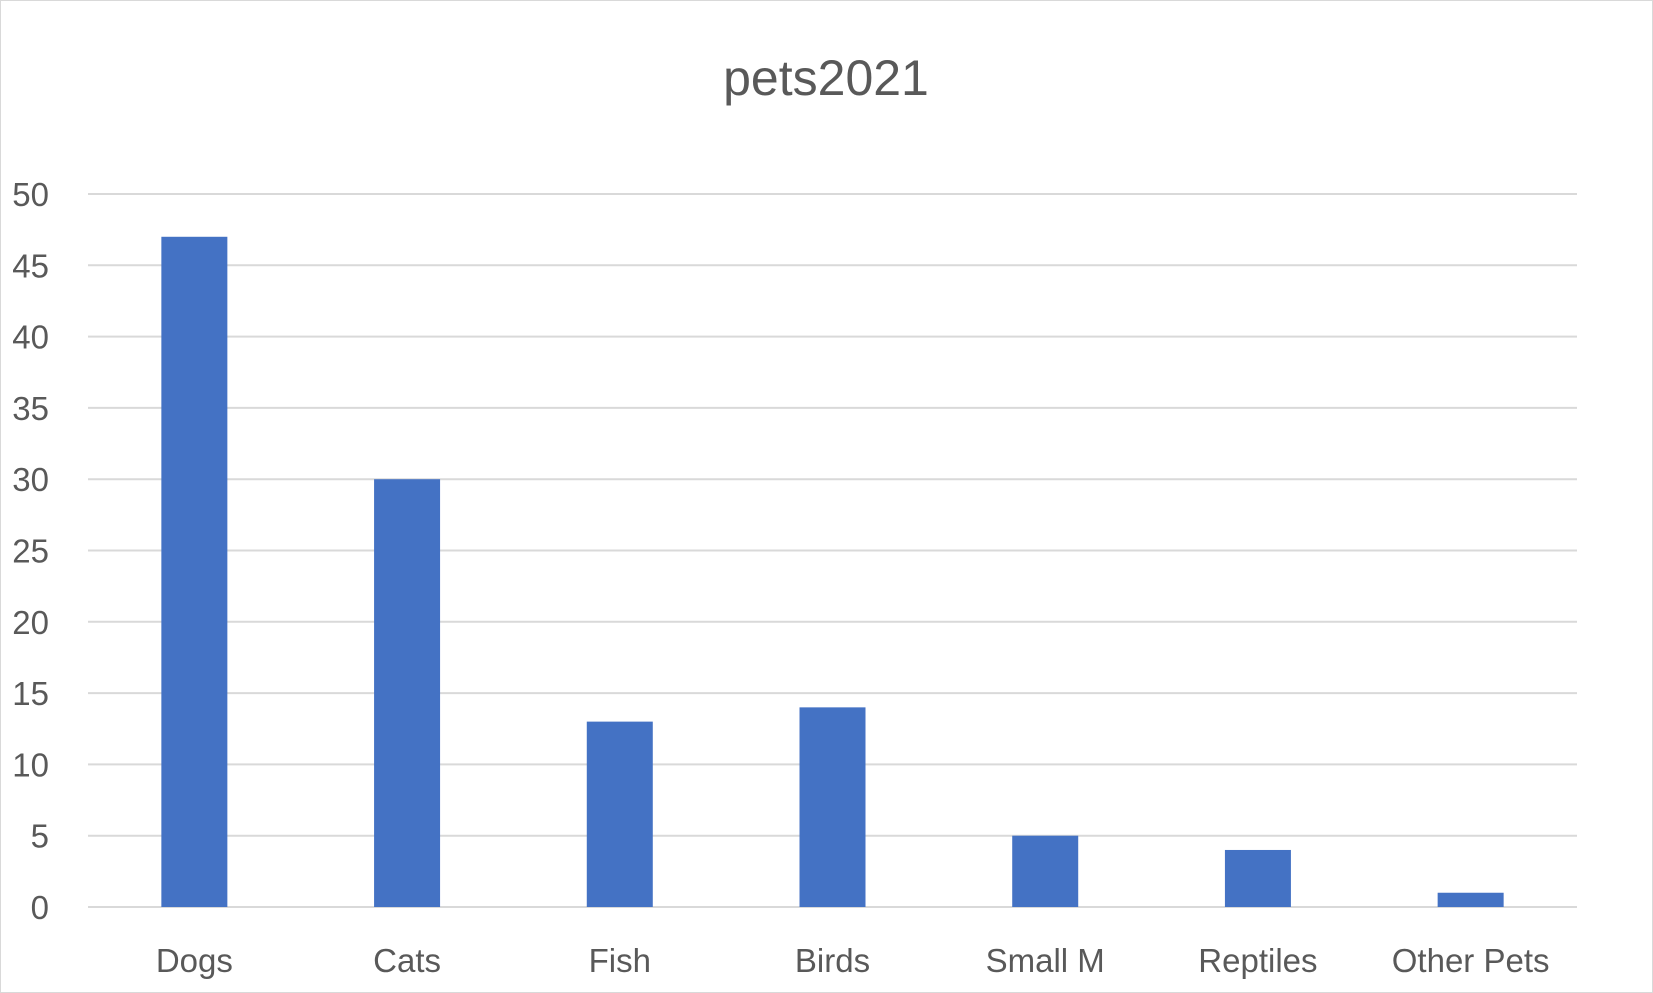 The image size is (1653, 993). I want to click on x-tick-label: Cats, so click(407, 960).